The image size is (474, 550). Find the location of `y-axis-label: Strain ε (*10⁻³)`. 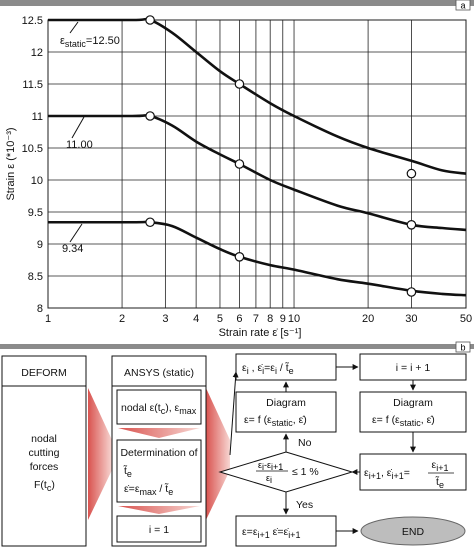

y-axis-label: Strain ε (*10⁻³) is located at coordinates (11, 163).